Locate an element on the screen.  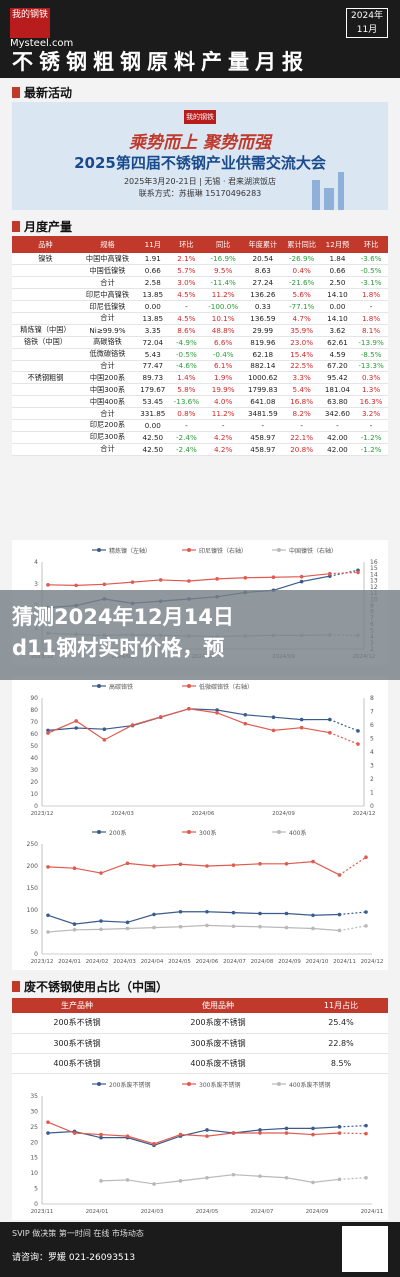
banner-contact: 联系方式：苏振琳 15170496283 is located at coordinates (200, 193).